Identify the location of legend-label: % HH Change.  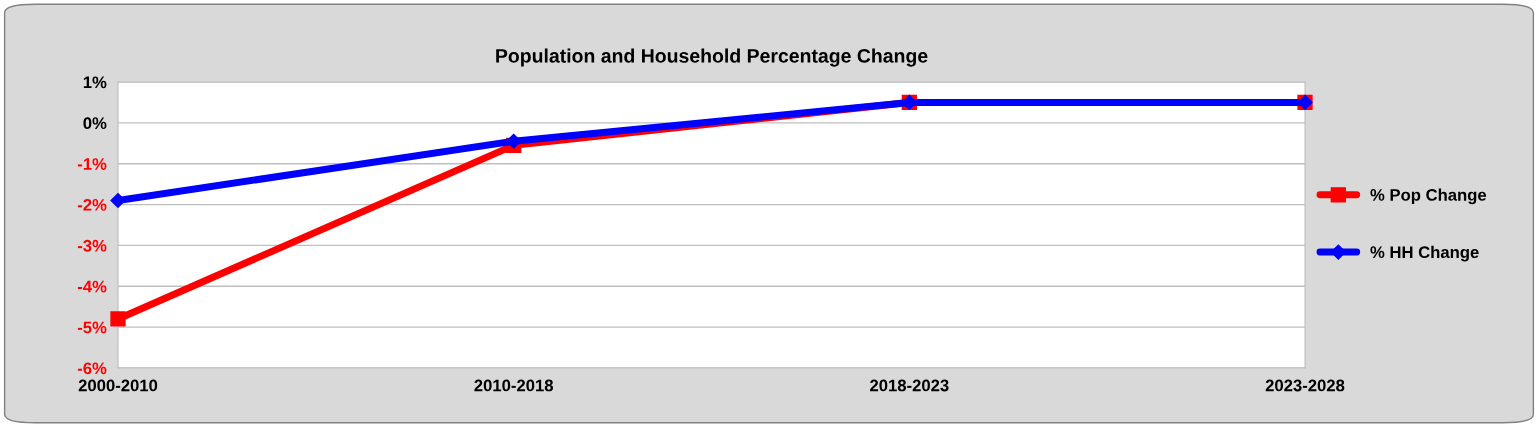
(1424, 253).